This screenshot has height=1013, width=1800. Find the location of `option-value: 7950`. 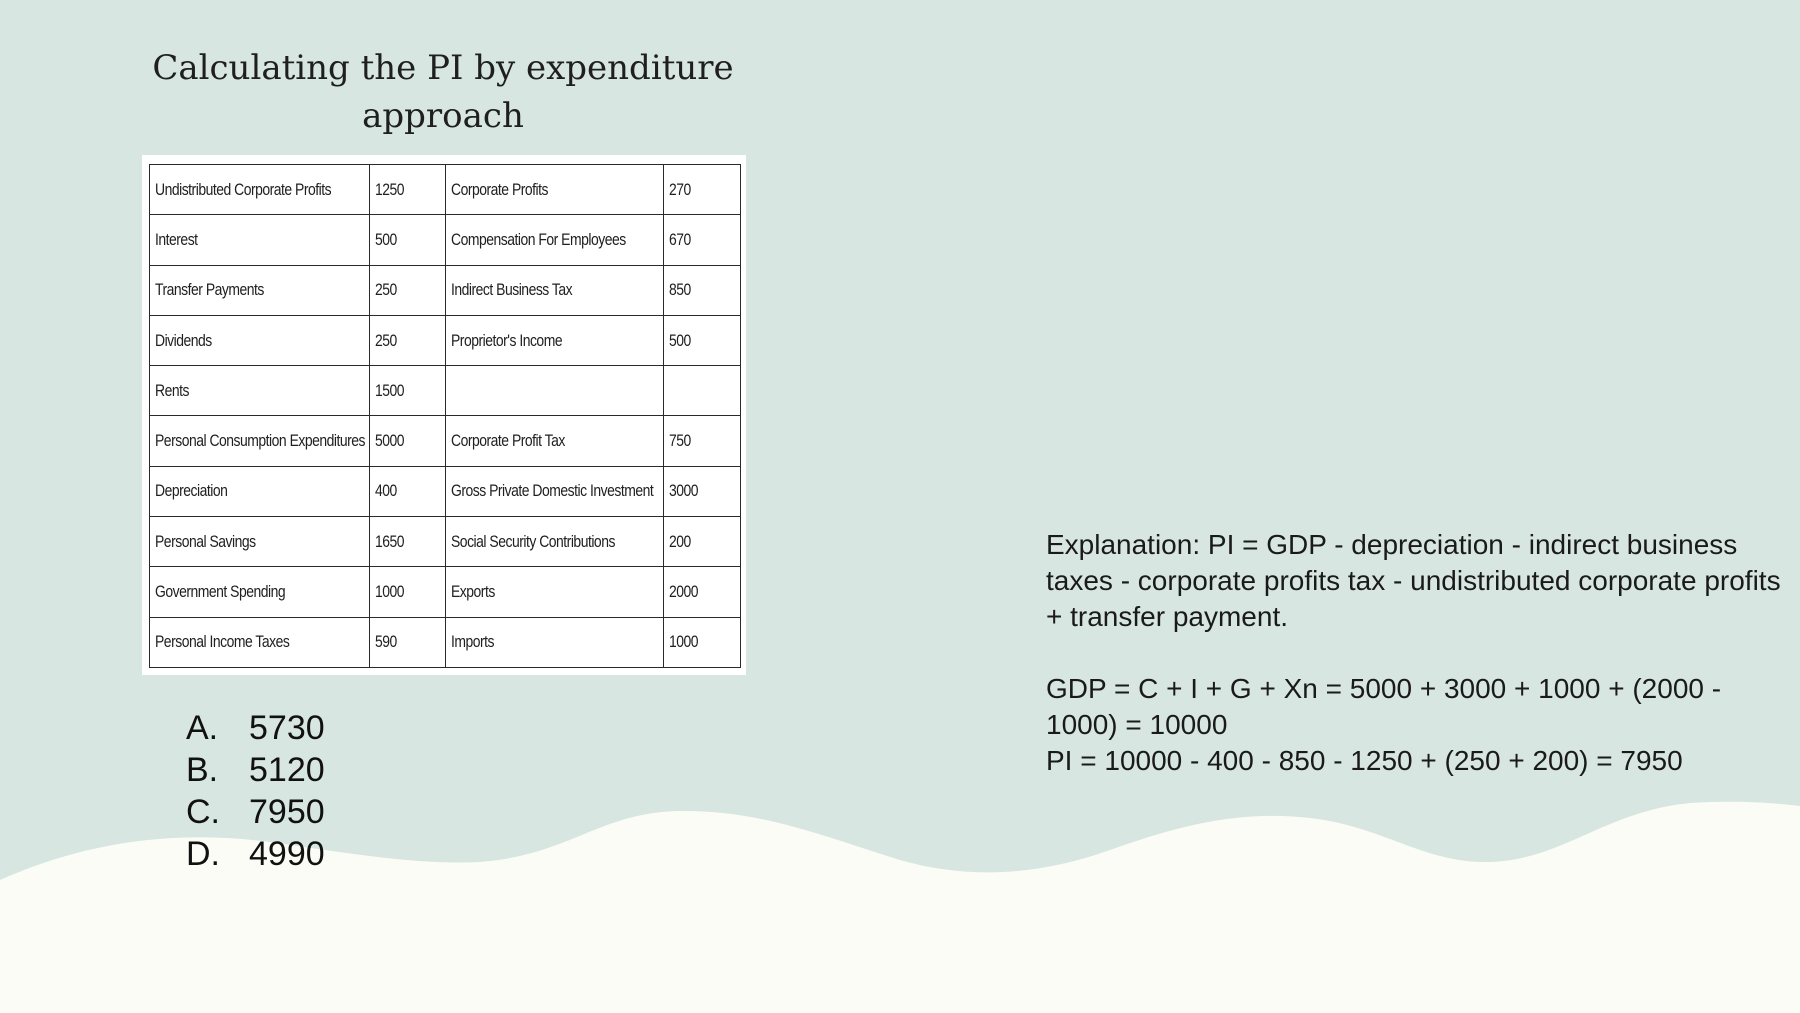

option-value: 7950 is located at coordinates (287, 812).